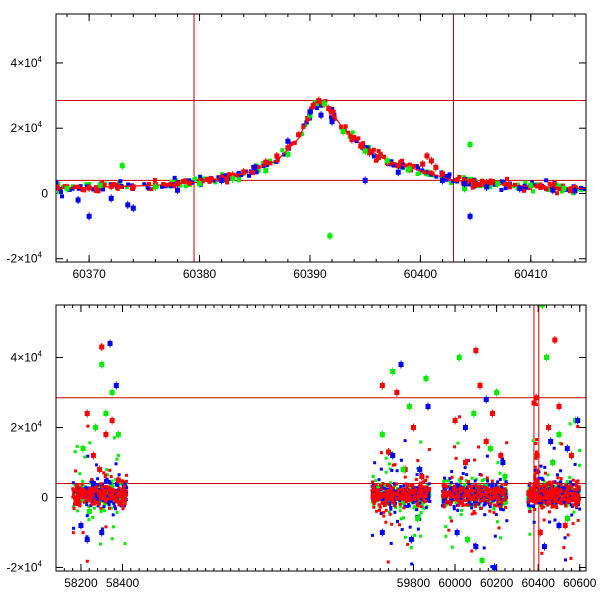 The width and height of the screenshot is (600, 600). I want to click on y-tick-exponent: 4, so click(40, 564).